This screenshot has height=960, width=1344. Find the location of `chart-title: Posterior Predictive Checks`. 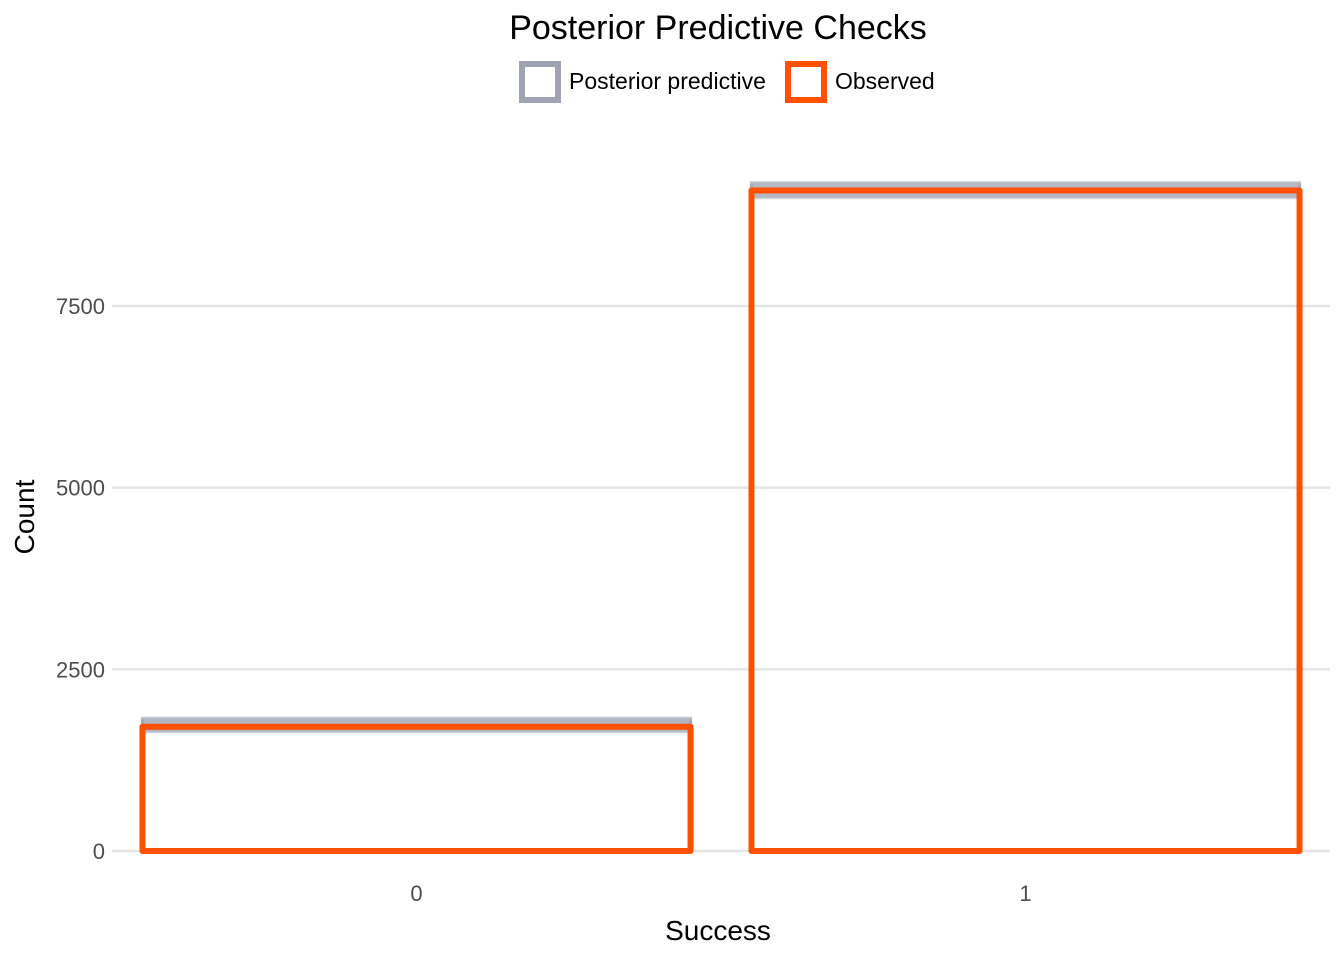

chart-title: Posterior Predictive Checks is located at coordinates (718, 28).